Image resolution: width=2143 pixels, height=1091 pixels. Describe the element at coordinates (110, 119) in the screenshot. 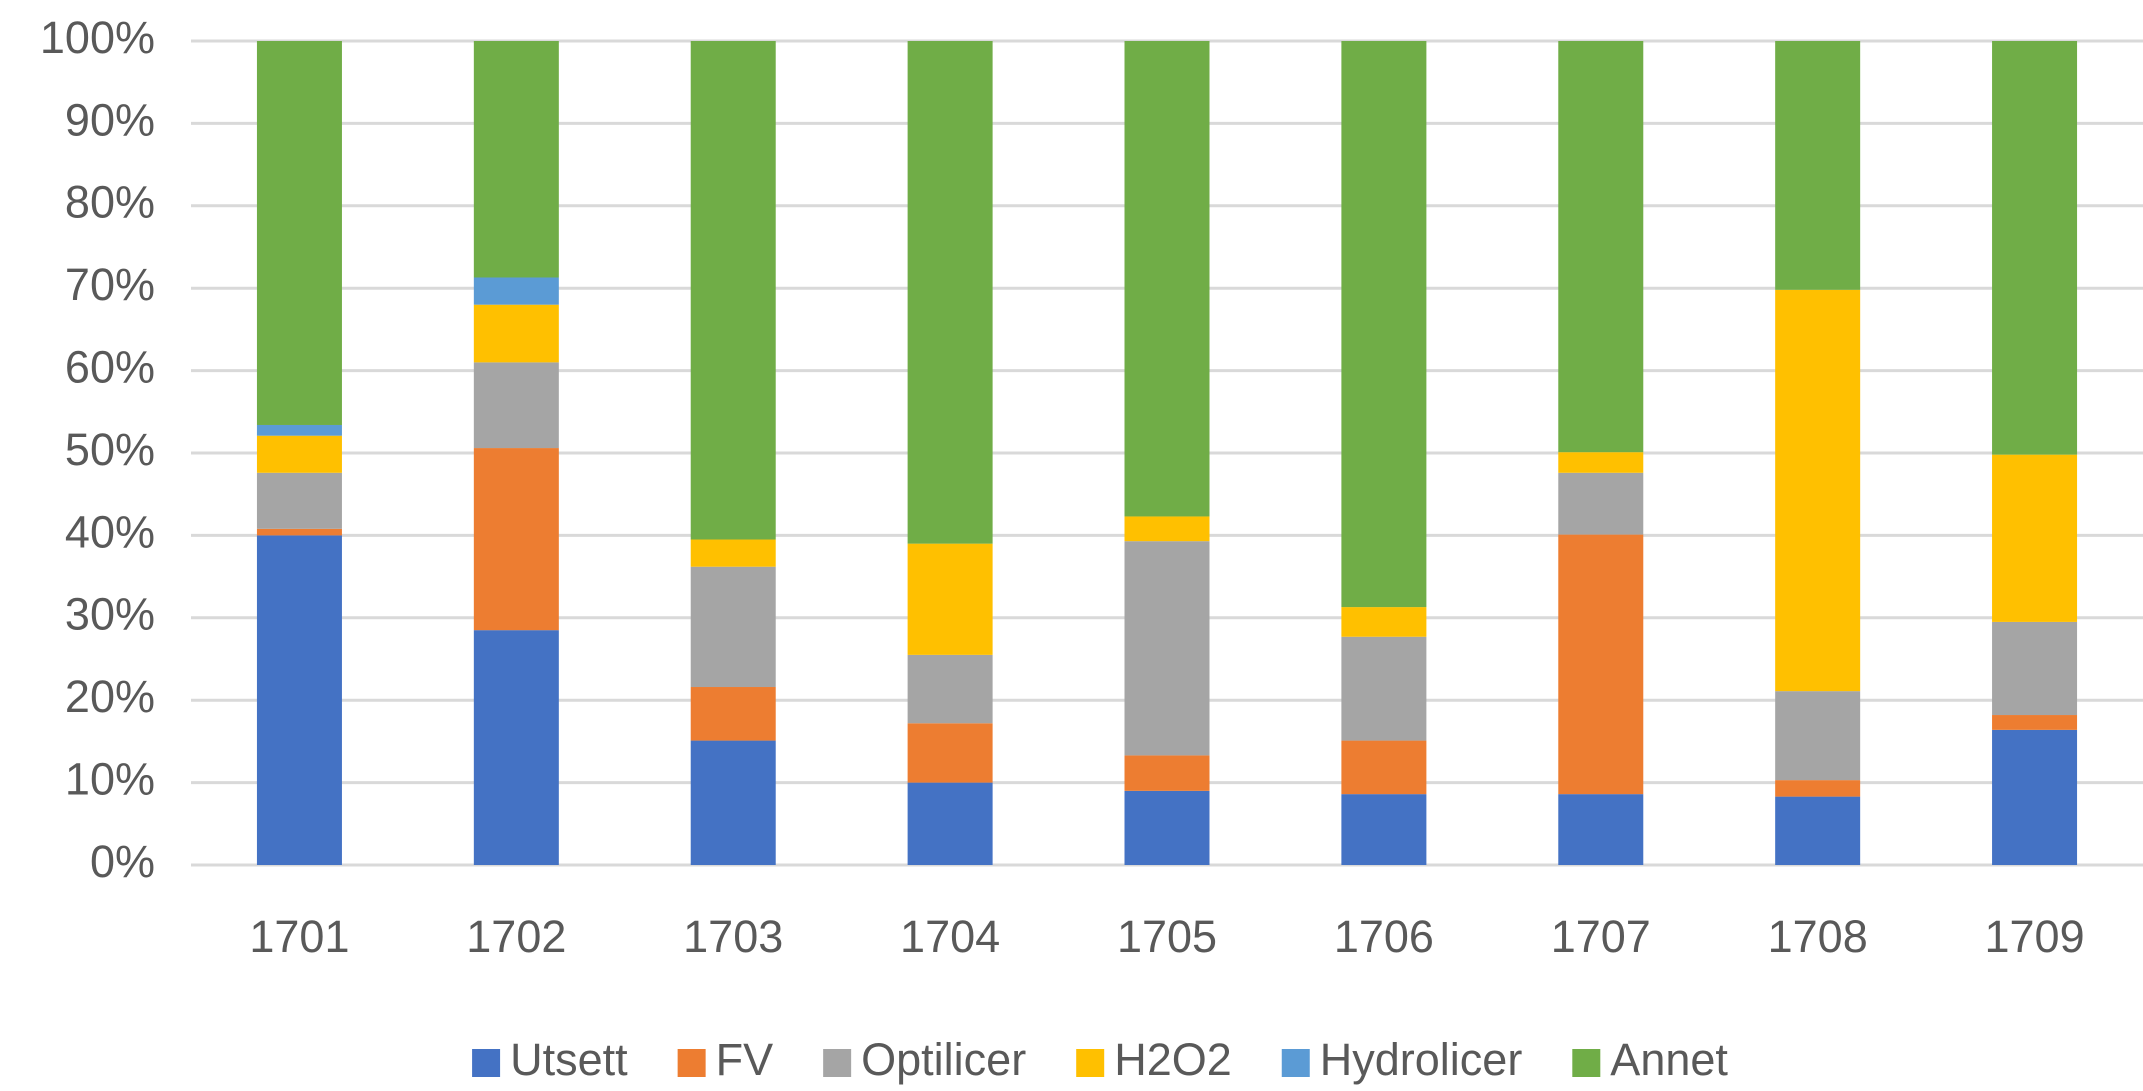

I see `y-tick-label: 90%` at that location.